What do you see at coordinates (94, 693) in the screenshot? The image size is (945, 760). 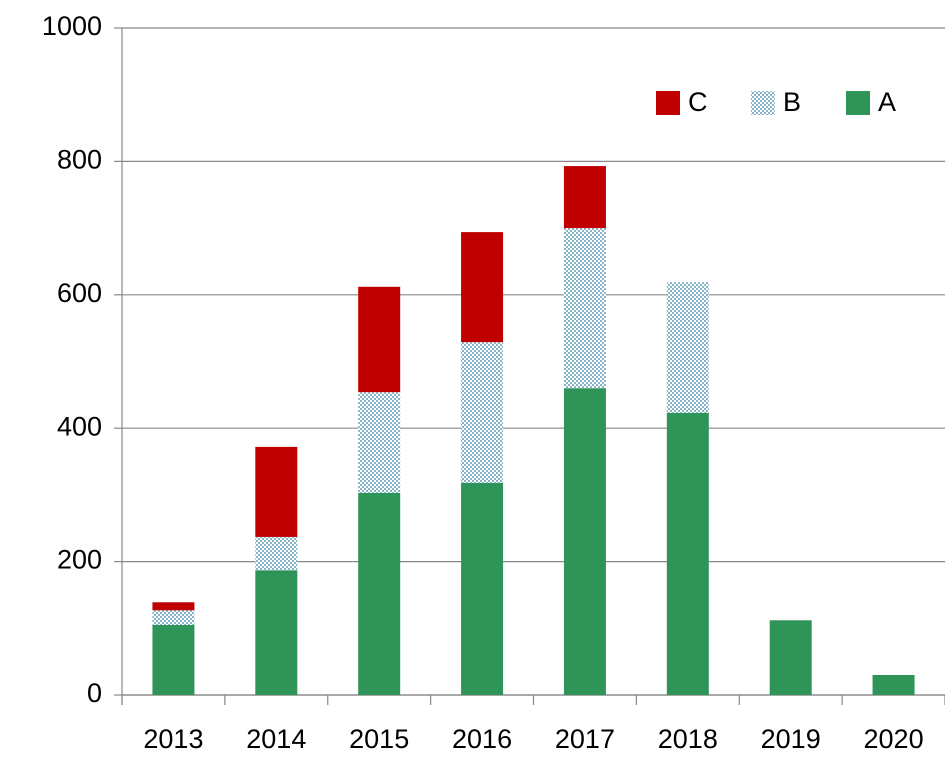 I see `y-tick-label: 0` at bounding box center [94, 693].